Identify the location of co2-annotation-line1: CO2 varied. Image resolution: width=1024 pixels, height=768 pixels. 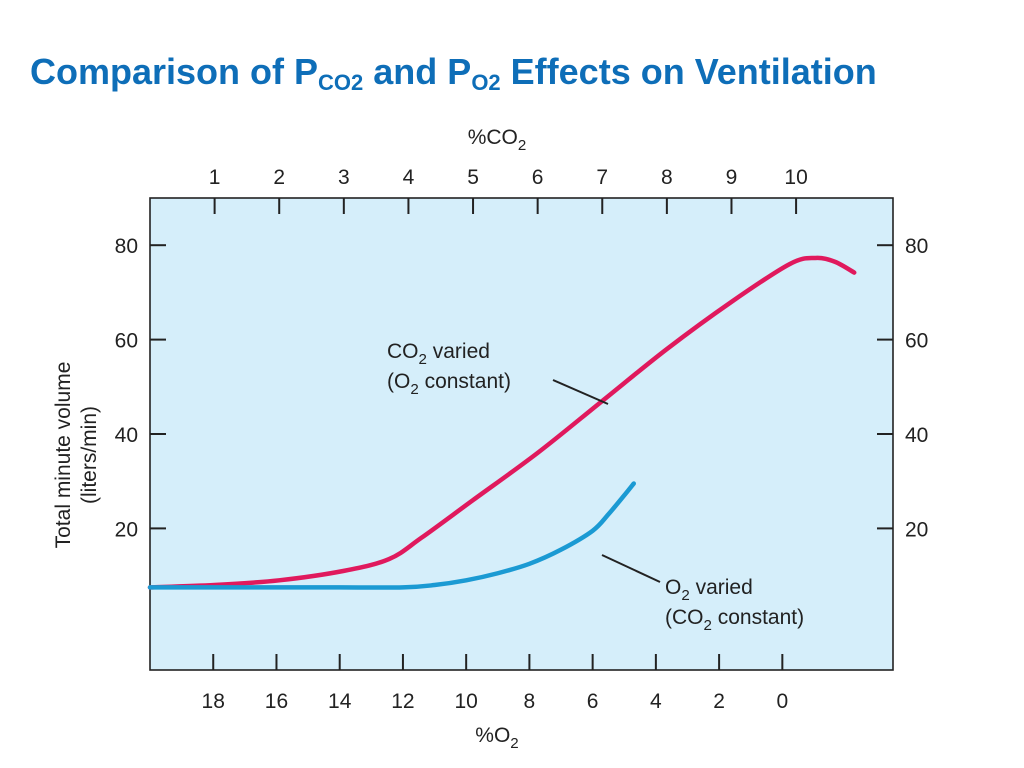
(438, 354).